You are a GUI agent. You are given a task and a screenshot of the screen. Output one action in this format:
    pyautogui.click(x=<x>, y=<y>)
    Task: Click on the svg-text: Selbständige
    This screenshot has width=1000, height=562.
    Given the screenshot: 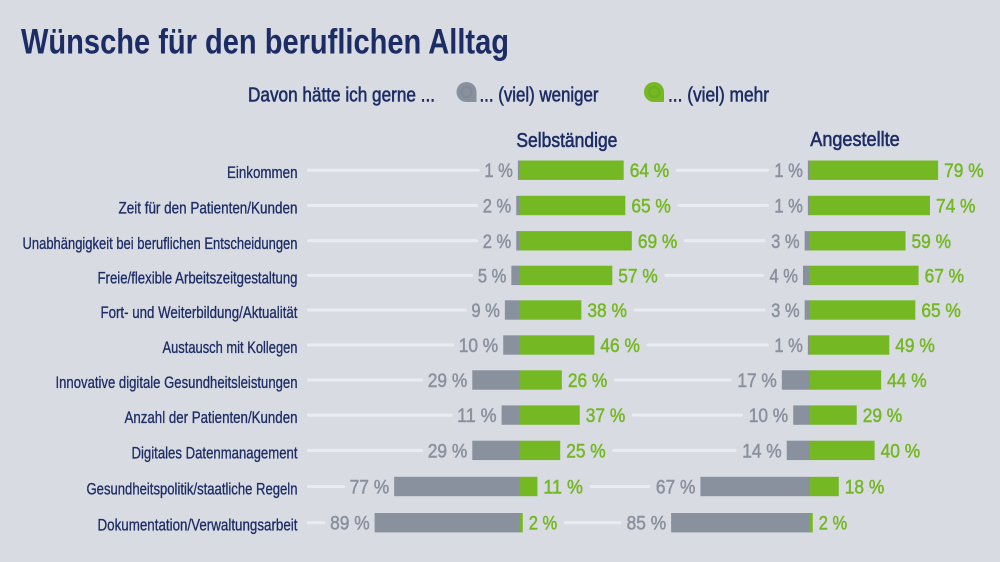 What is the action you would take?
    pyautogui.click(x=566, y=141)
    